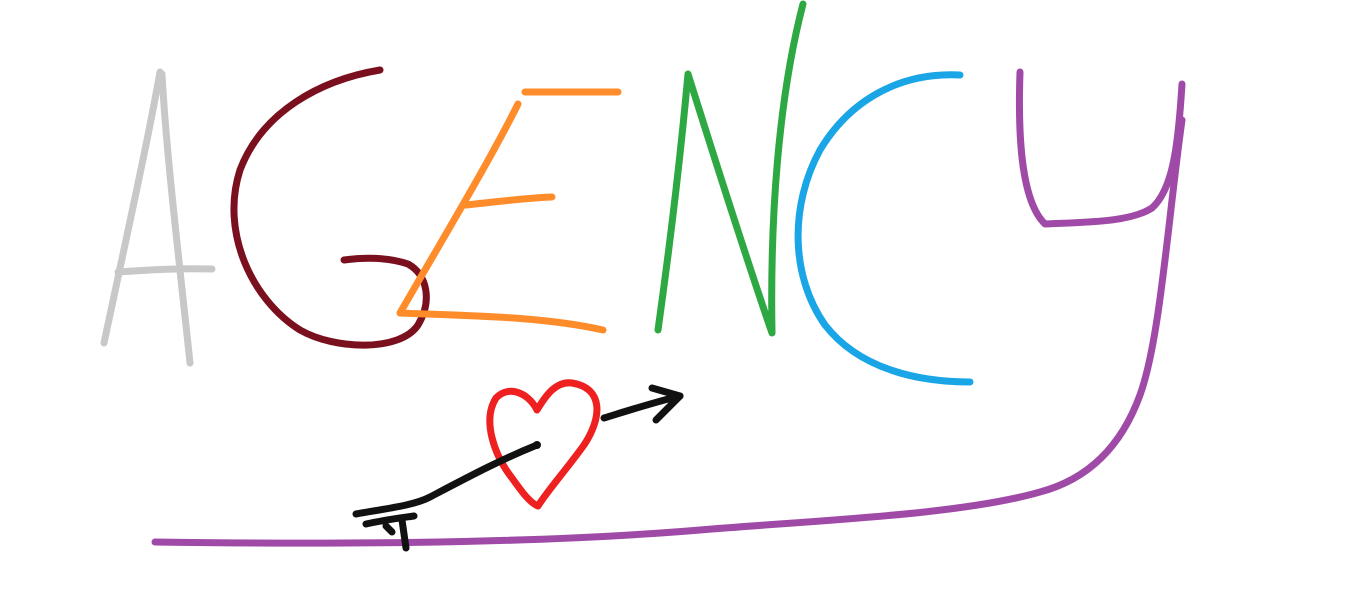  What do you see at coordinates (1100, 148) in the screenshot?
I see `letter-y-left-arm` at bounding box center [1100, 148].